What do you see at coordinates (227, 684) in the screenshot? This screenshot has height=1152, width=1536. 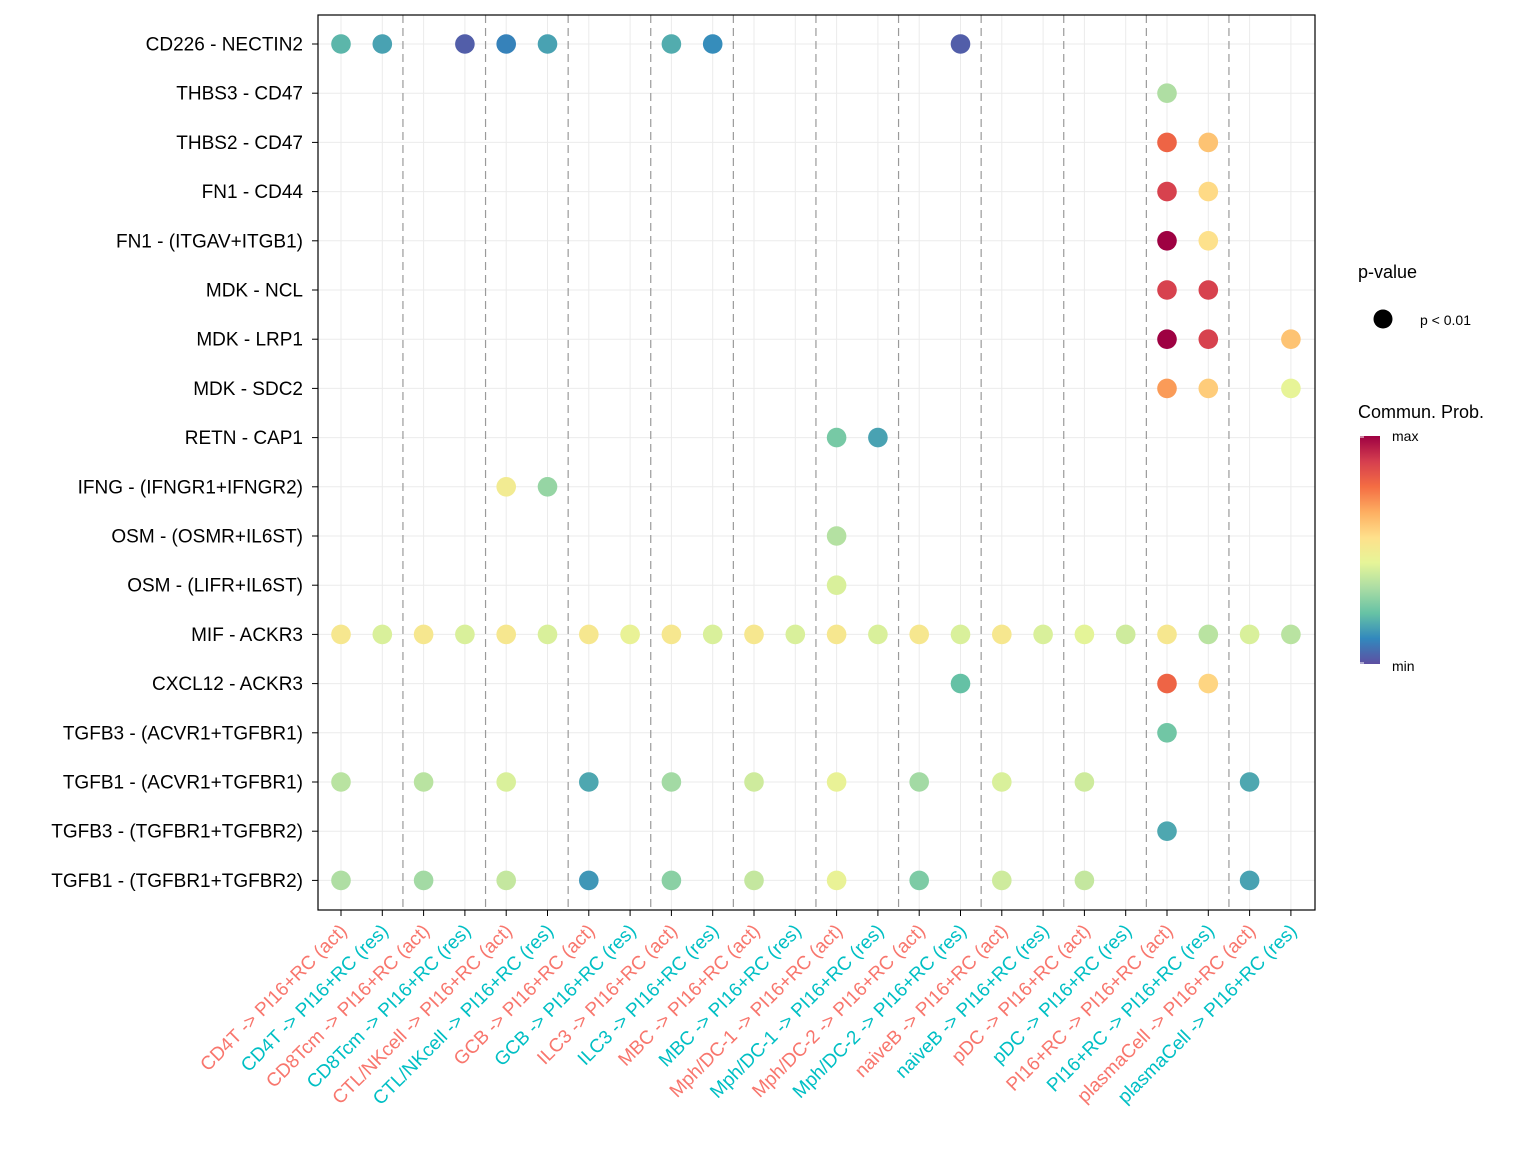 I see `y-tick-label: CXCL12 - ACKR3` at bounding box center [227, 684].